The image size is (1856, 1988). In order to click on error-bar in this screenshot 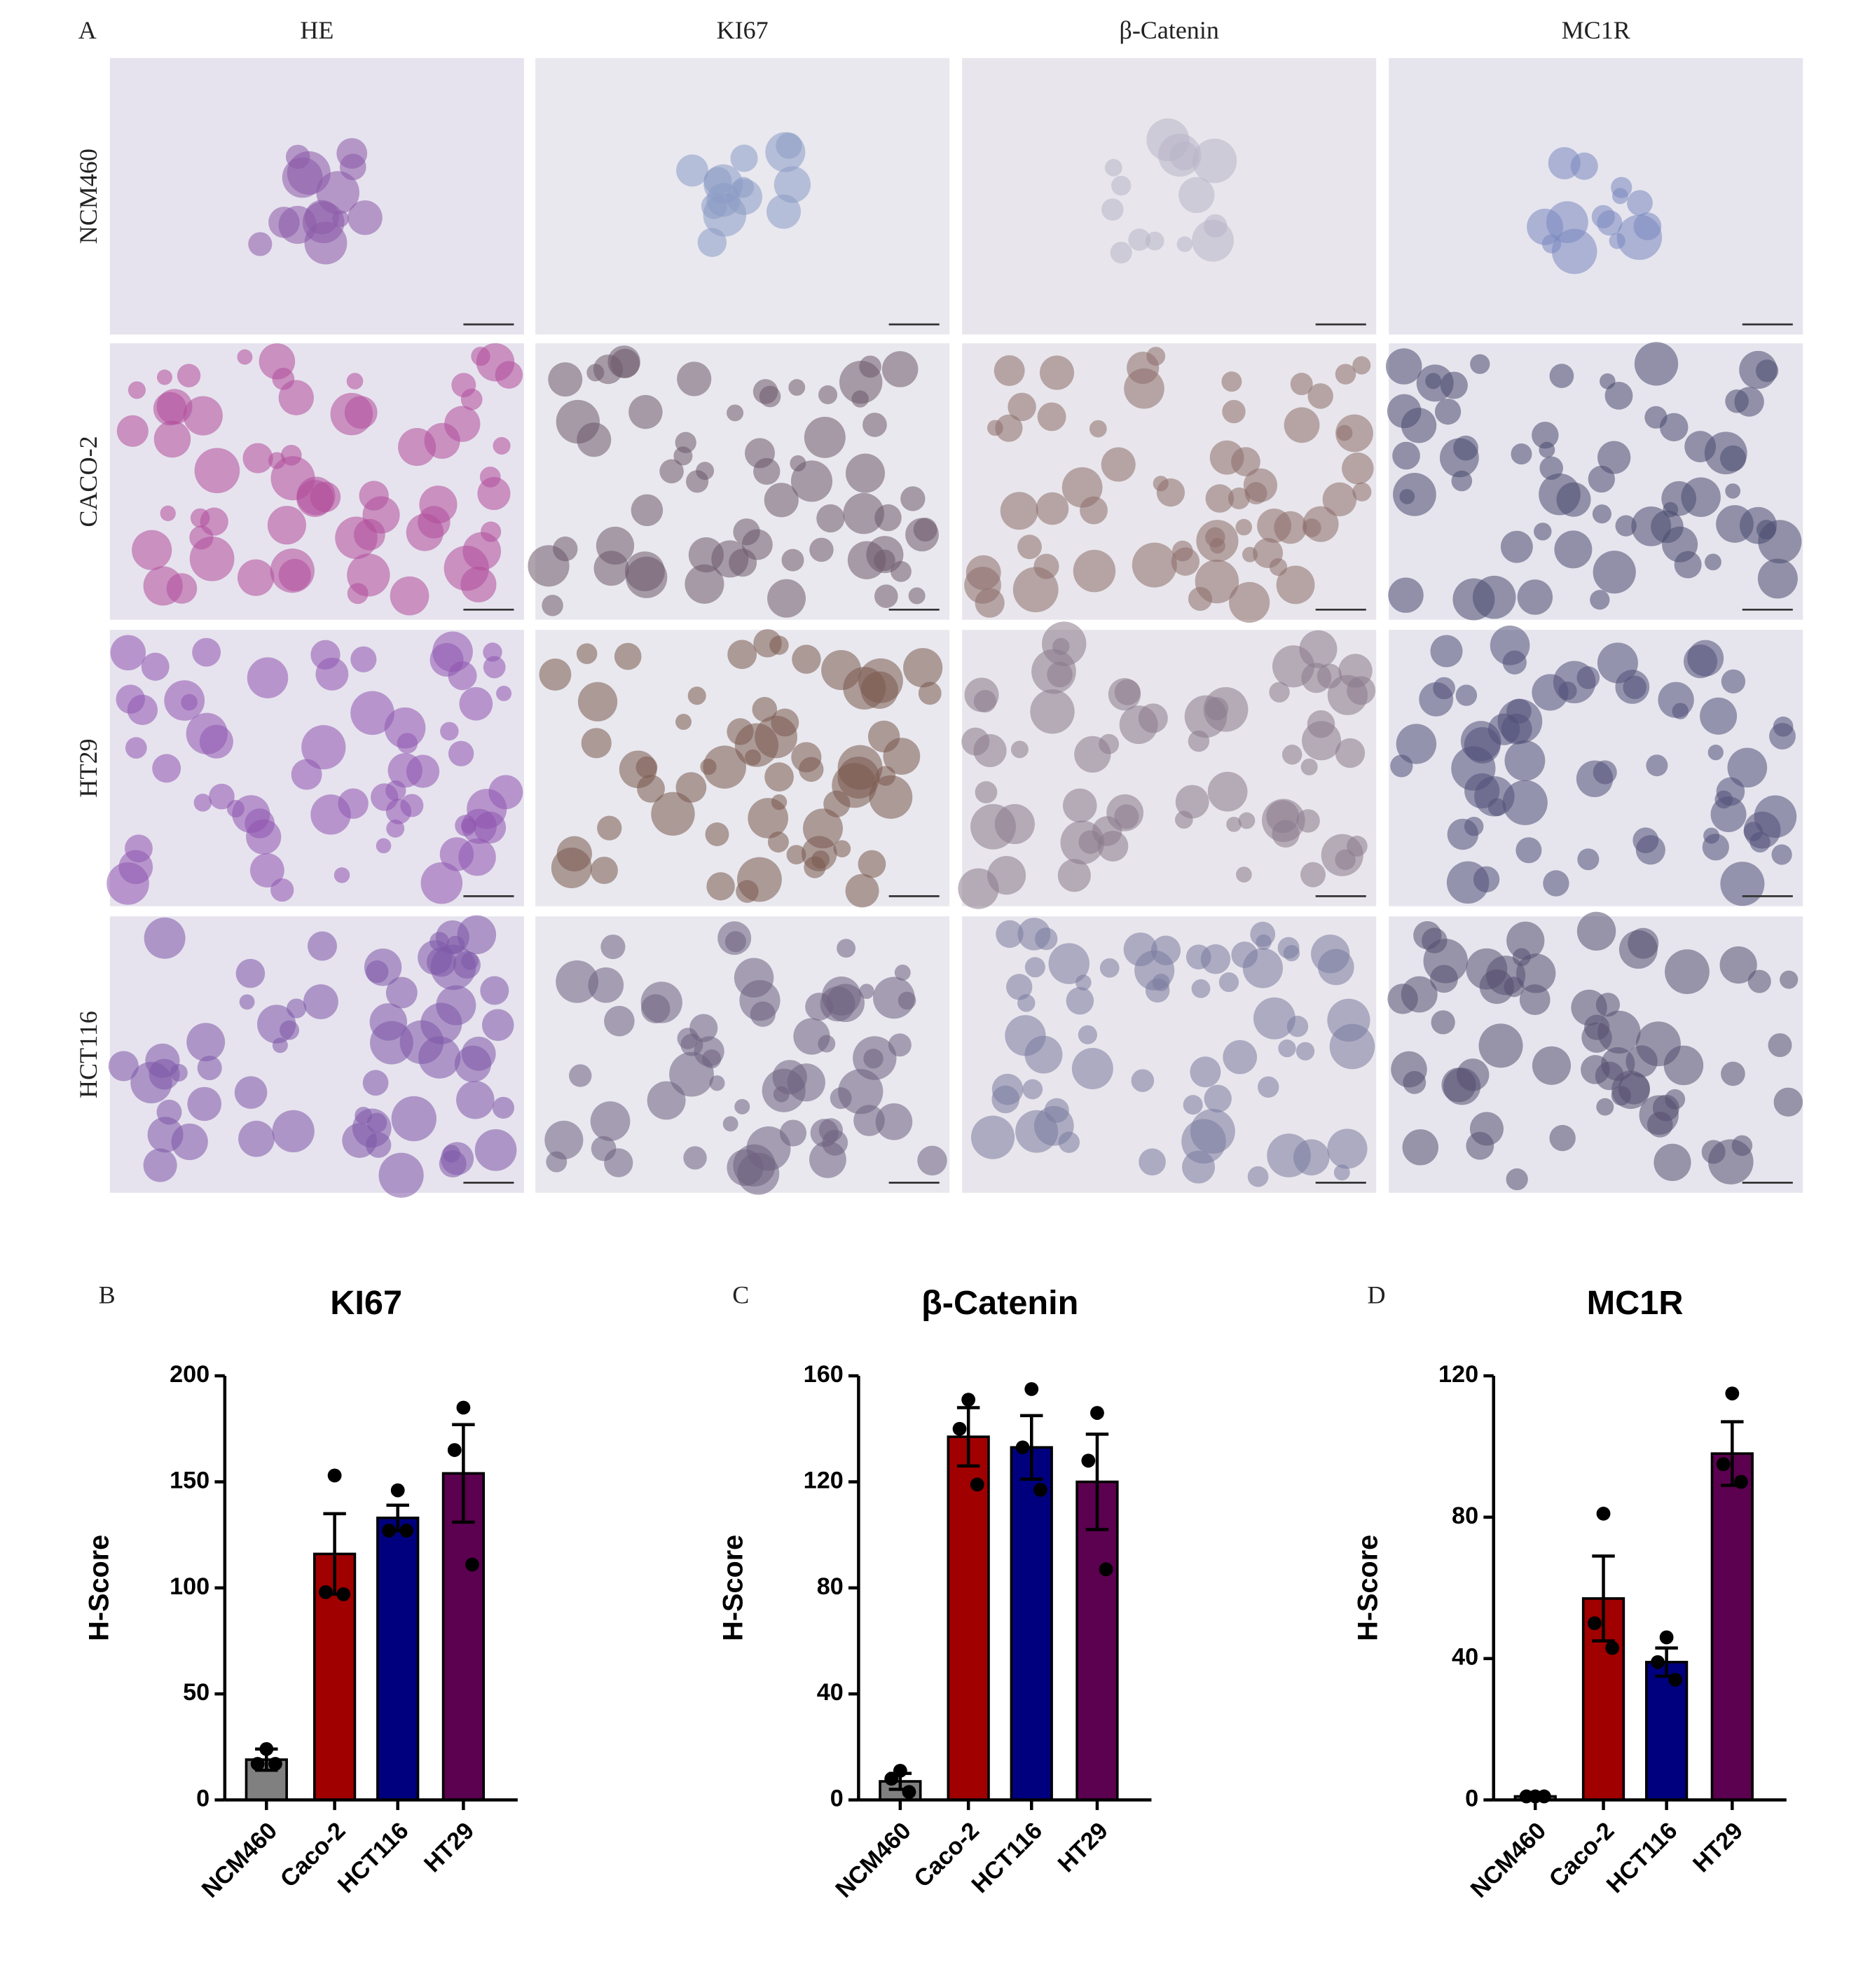, I will do `click(1097, 1482)`.